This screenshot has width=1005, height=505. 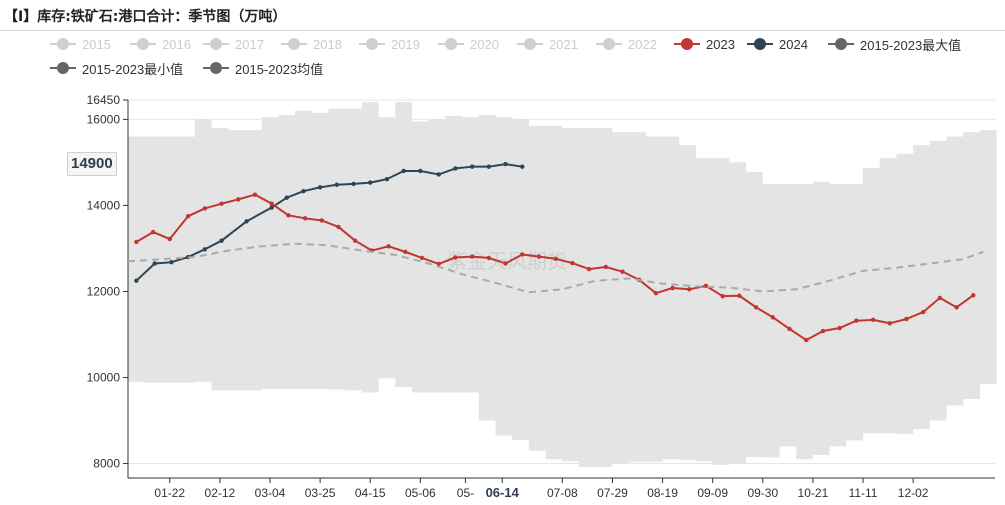 What do you see at coordinates (662, 493) in the screenshot?
I see `x-tick-label: 08-19` at bounding box center [662, 493].